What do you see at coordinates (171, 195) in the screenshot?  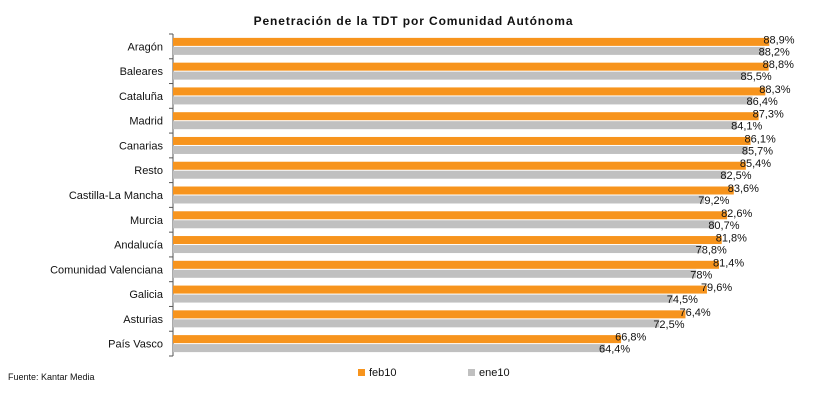 I see `axis-group` at bounding box center [171, 195].